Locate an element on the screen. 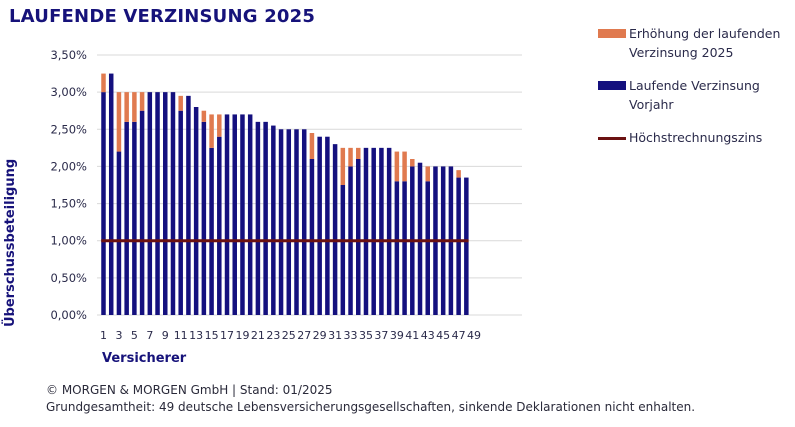 The image size is (795, 427). x-tick-label: 49 is located at coordinates (474, 335).